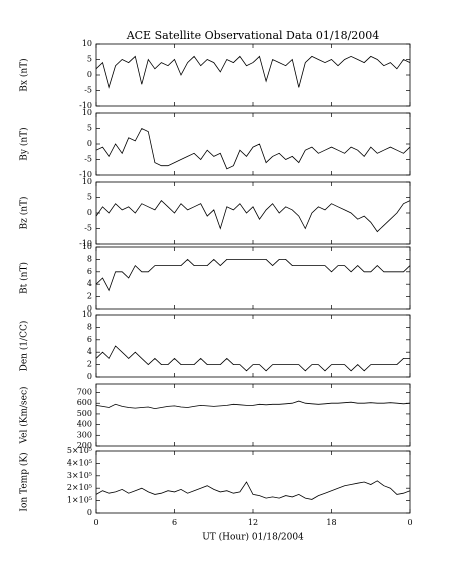 Image resolution: width=453 pixels, height=566 pixels. I want to click on x-tick-label: 6, so click(174, 522).